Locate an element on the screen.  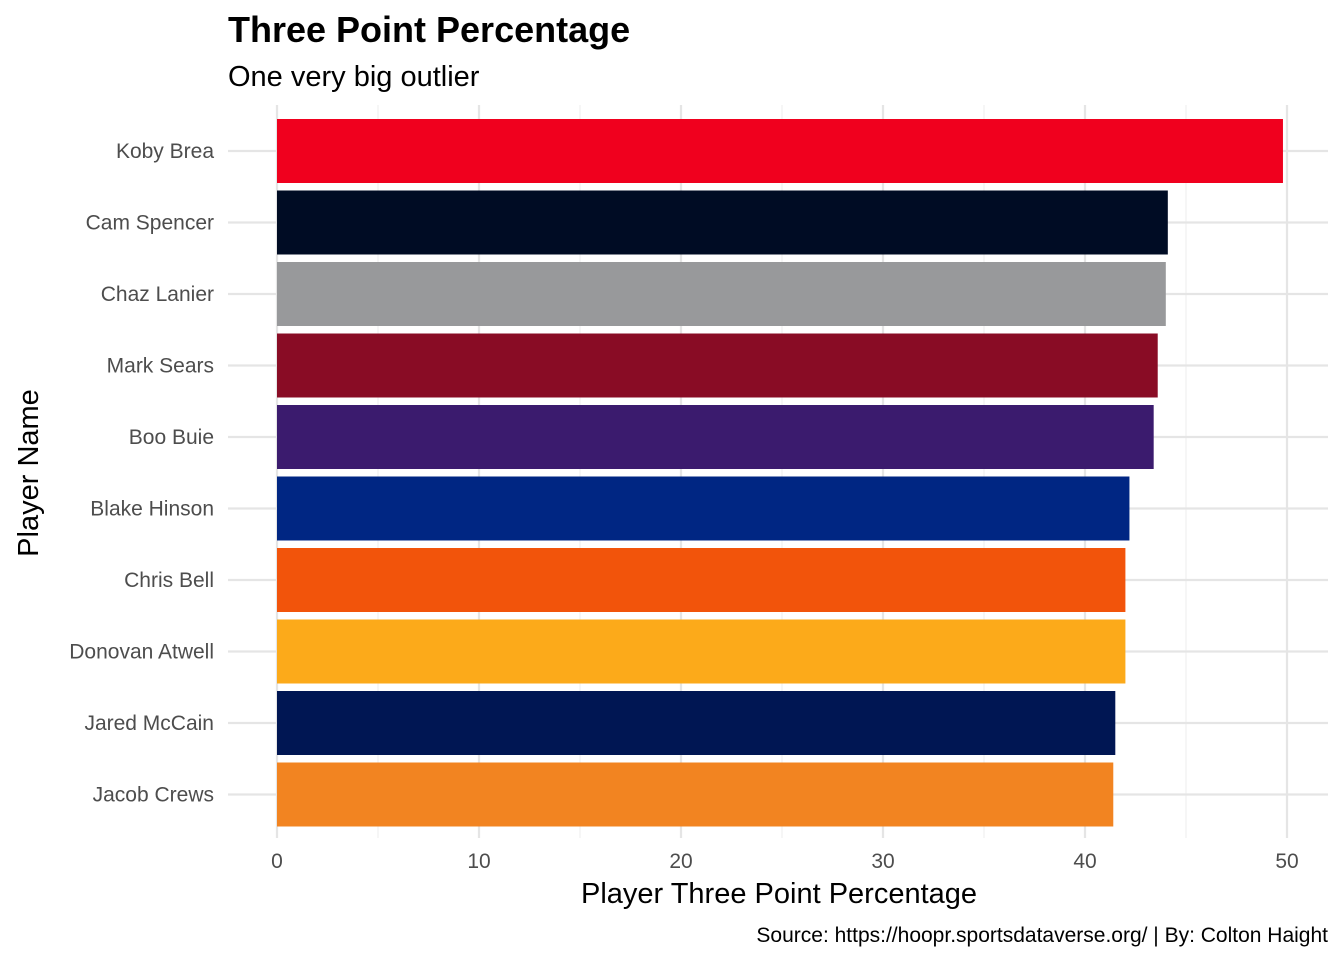
x-tick-label: 40 is located at coordinates (1084, 861).